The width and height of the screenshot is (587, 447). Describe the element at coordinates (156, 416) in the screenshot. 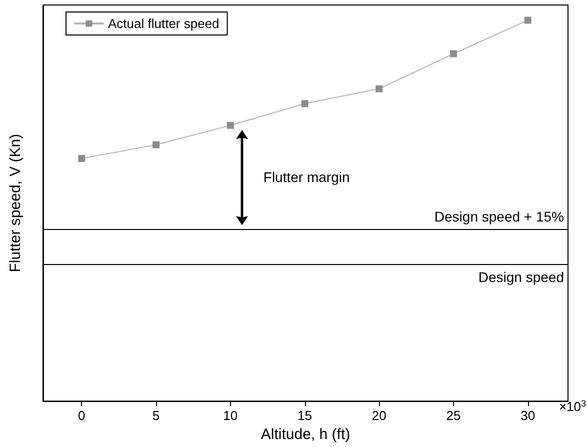

I see `x-tick-label: 5` at that location.